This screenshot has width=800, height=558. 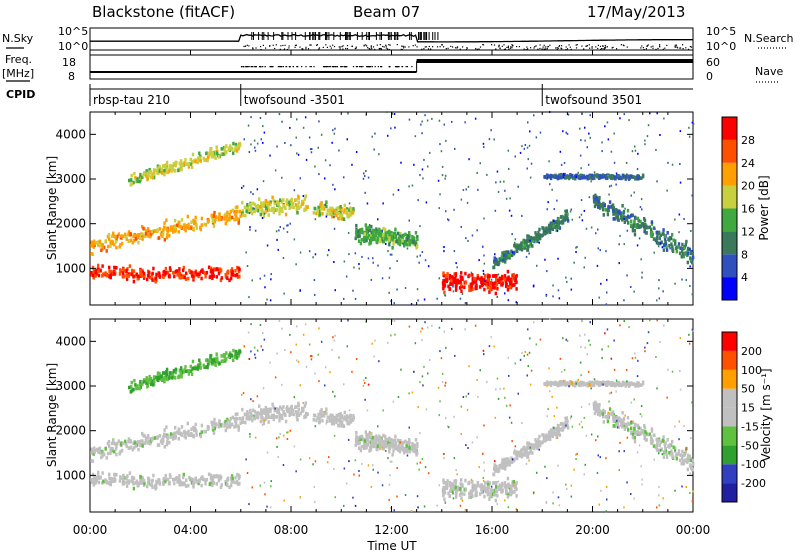 What do you see at coordinates (20, 94) in the screenshot?
I see `cpid-label: CPID` at bounding box center [20, 94].